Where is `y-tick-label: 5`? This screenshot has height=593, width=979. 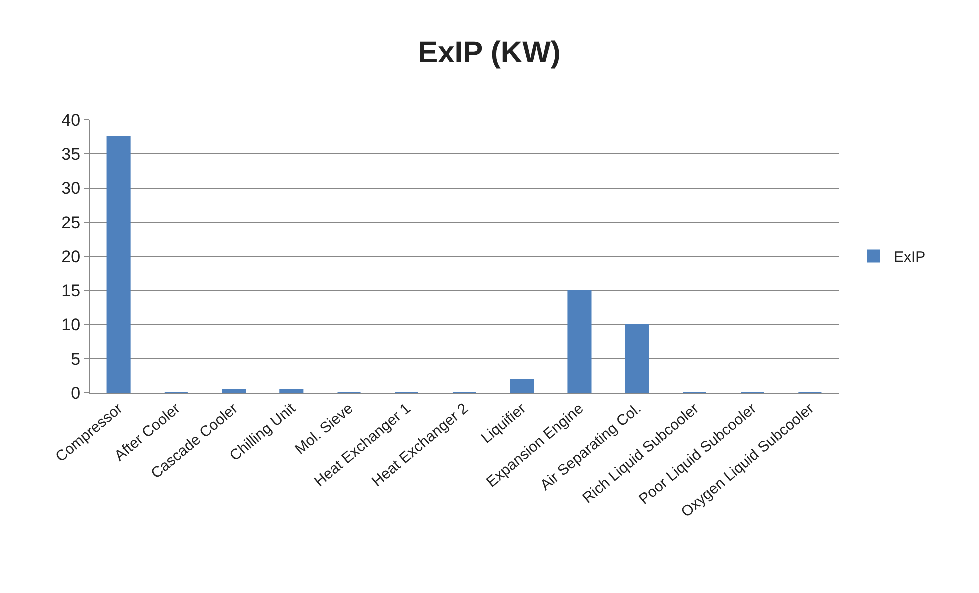 y-tick-label: 5 is located at coordinates (76, 359).